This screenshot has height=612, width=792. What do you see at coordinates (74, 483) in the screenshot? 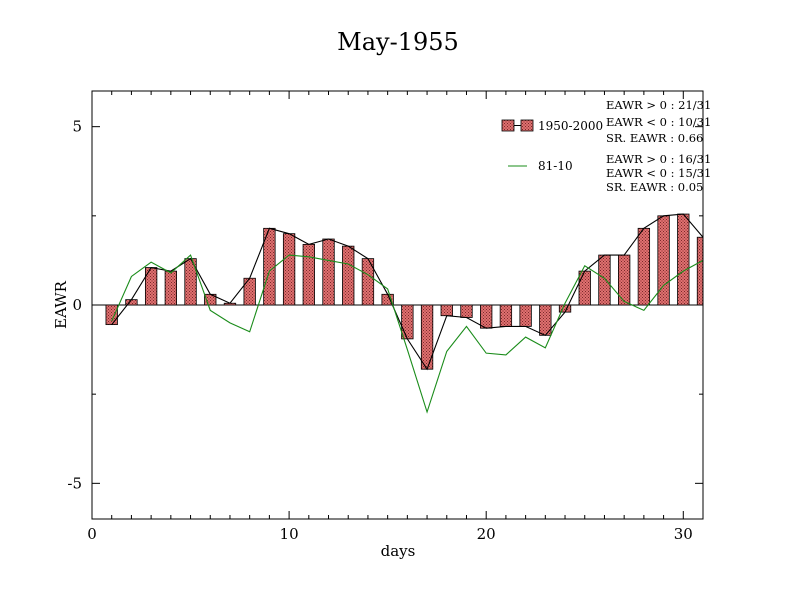
I see `y-tick-label--5: -5` at bounding box center [74, 483].